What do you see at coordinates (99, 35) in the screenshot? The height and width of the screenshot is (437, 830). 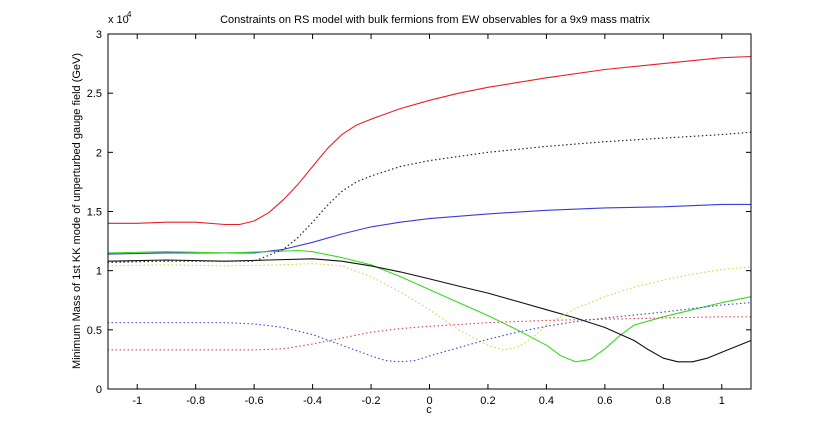 I see `y-tick-label: 3` at bounding box center [99, 35].